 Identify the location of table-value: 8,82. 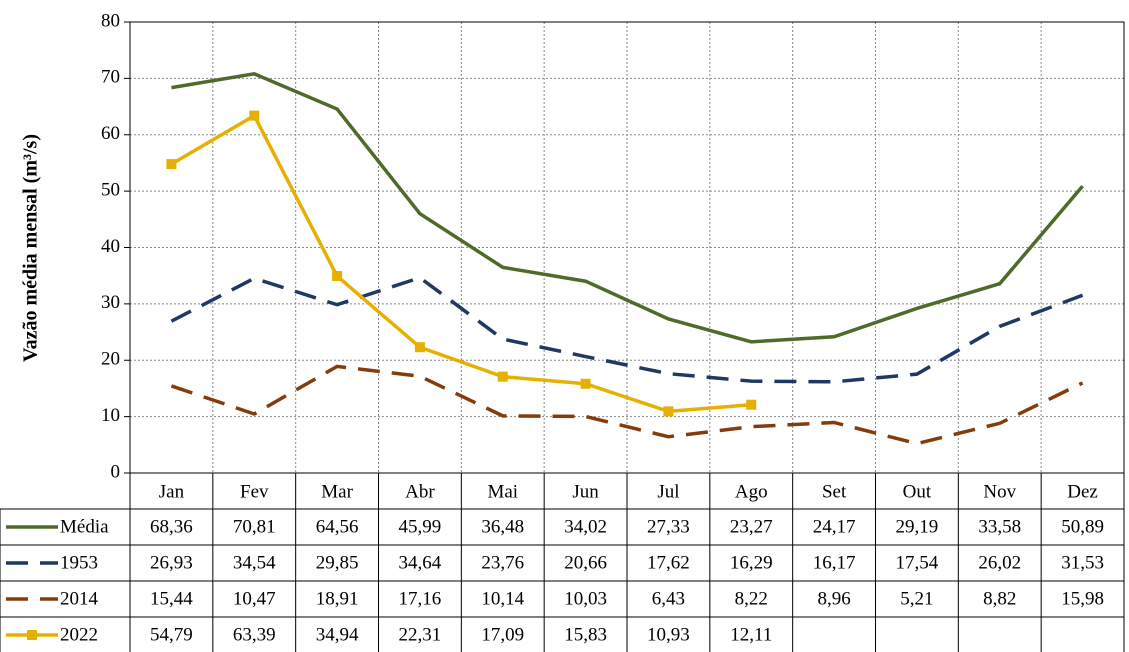
(999, 598).